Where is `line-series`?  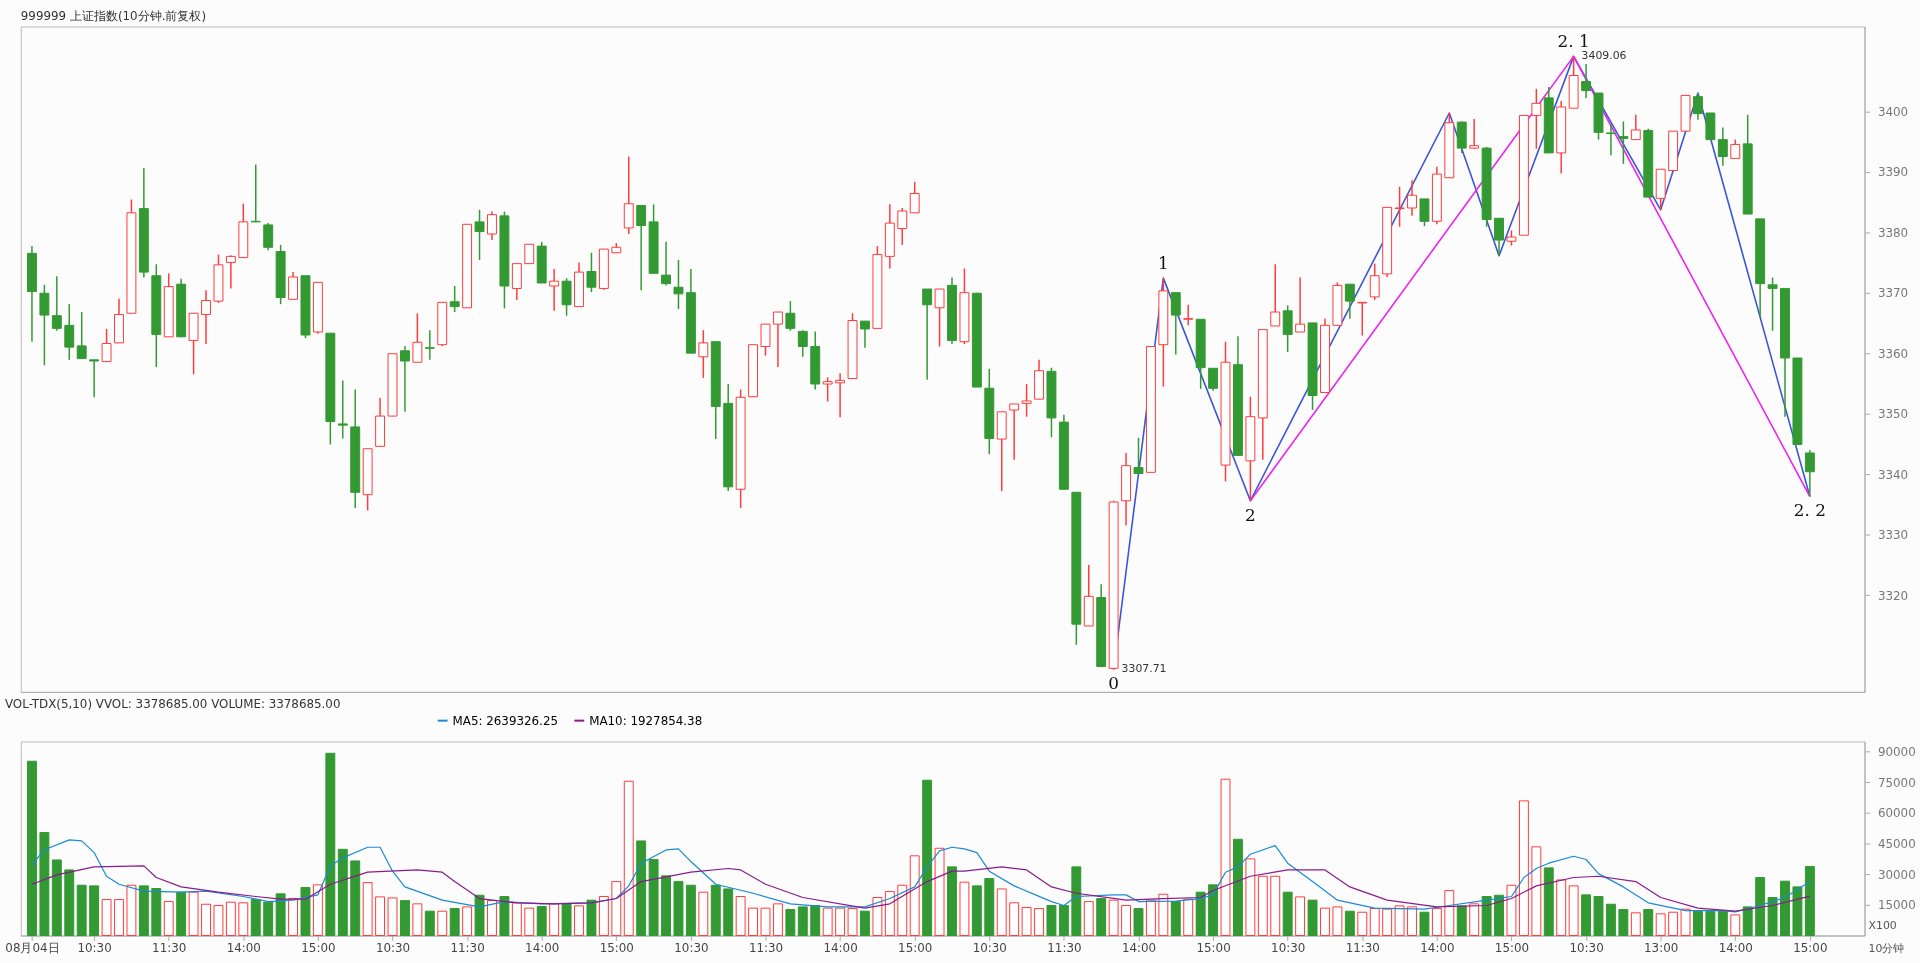 line-series is located at coordinates (921, 888).